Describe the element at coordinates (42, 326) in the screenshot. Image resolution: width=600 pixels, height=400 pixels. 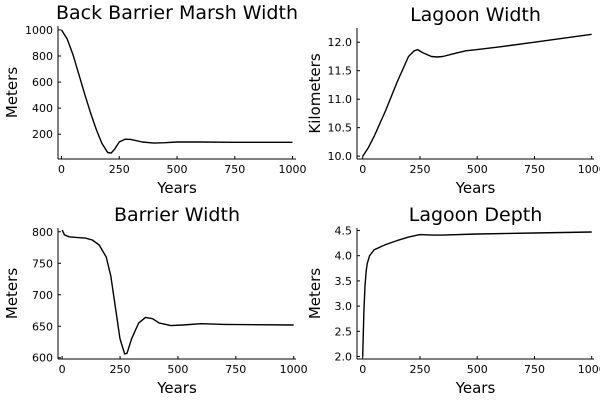
I see `y-tick-label: 650` at that location.